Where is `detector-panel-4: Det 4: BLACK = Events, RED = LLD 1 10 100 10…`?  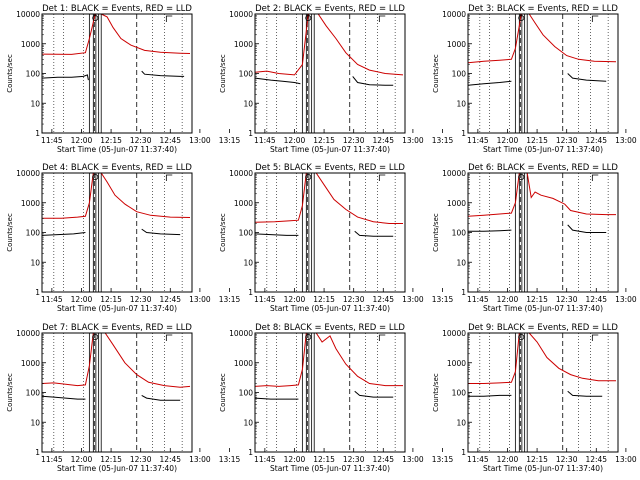 detector-panel-4: Det 4: BLACK = Events, RED = LLD 1 10 100 10… is located at coordinates (123, 238).